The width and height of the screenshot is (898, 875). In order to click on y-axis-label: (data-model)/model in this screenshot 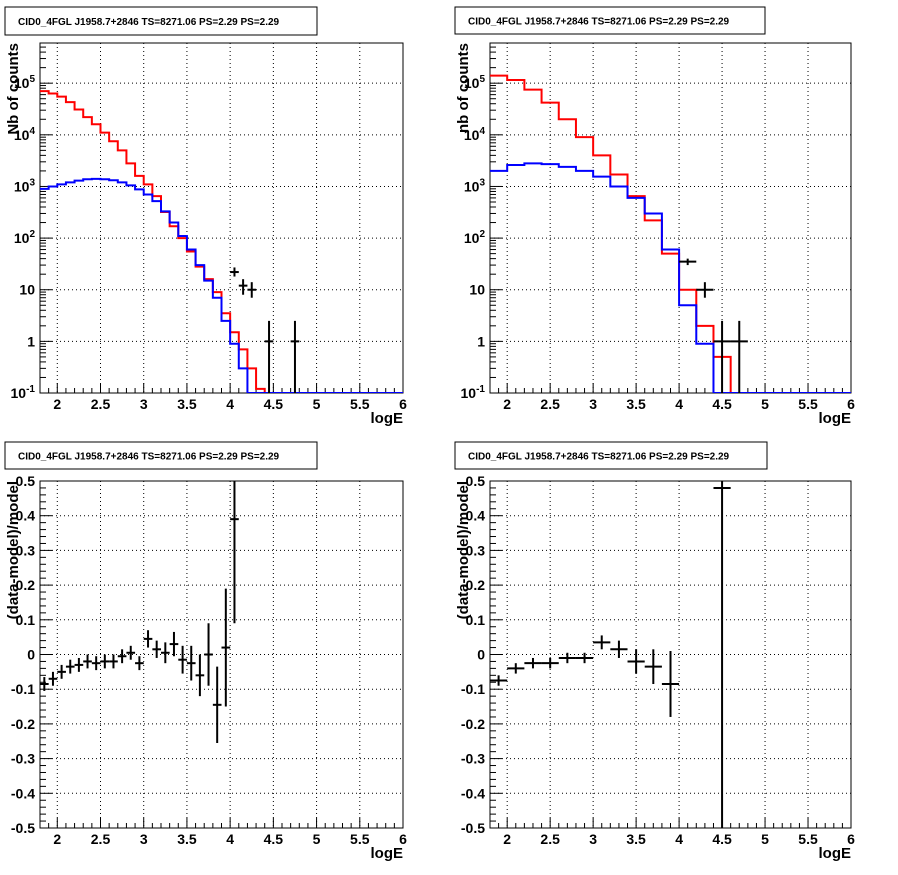, I will do `click(463, 550)`.